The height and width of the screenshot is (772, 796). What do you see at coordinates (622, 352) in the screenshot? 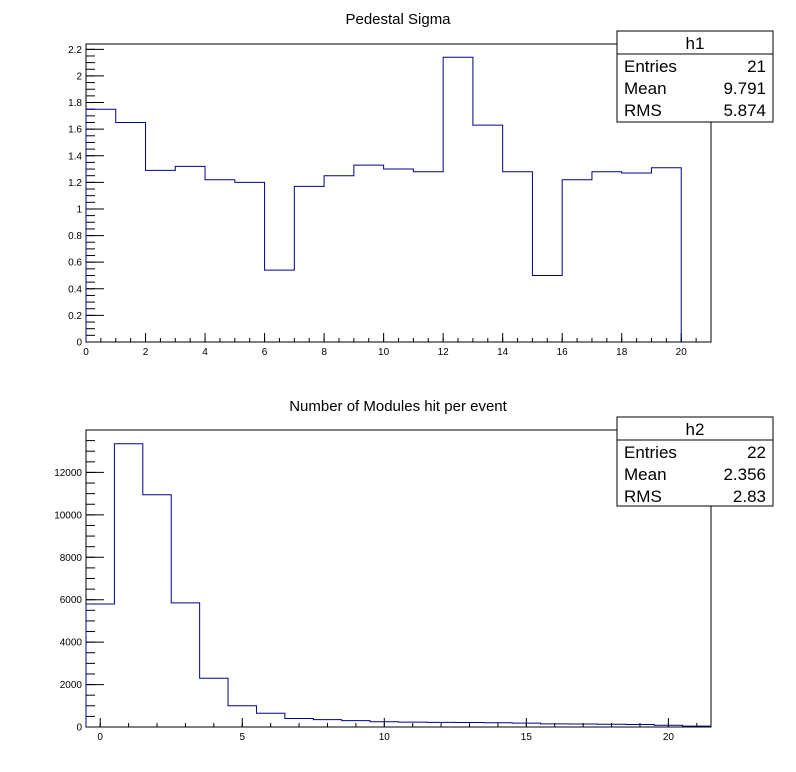
I see `x-tick-label: 18` at bounding box center [622, 352].